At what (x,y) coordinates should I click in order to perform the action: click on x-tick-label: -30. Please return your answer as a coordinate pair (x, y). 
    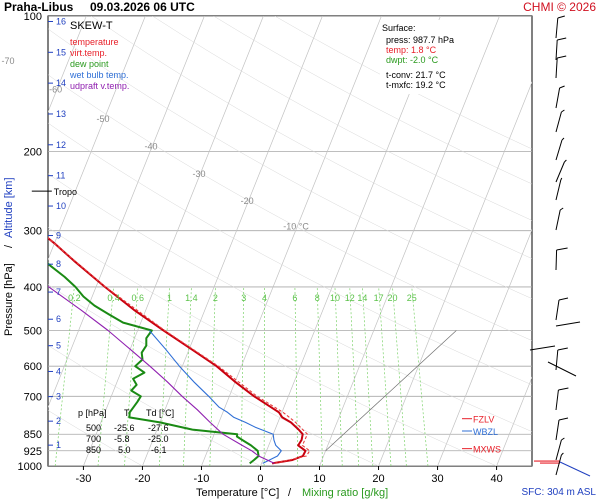
    Looking at the image, I should click on (83, 479).